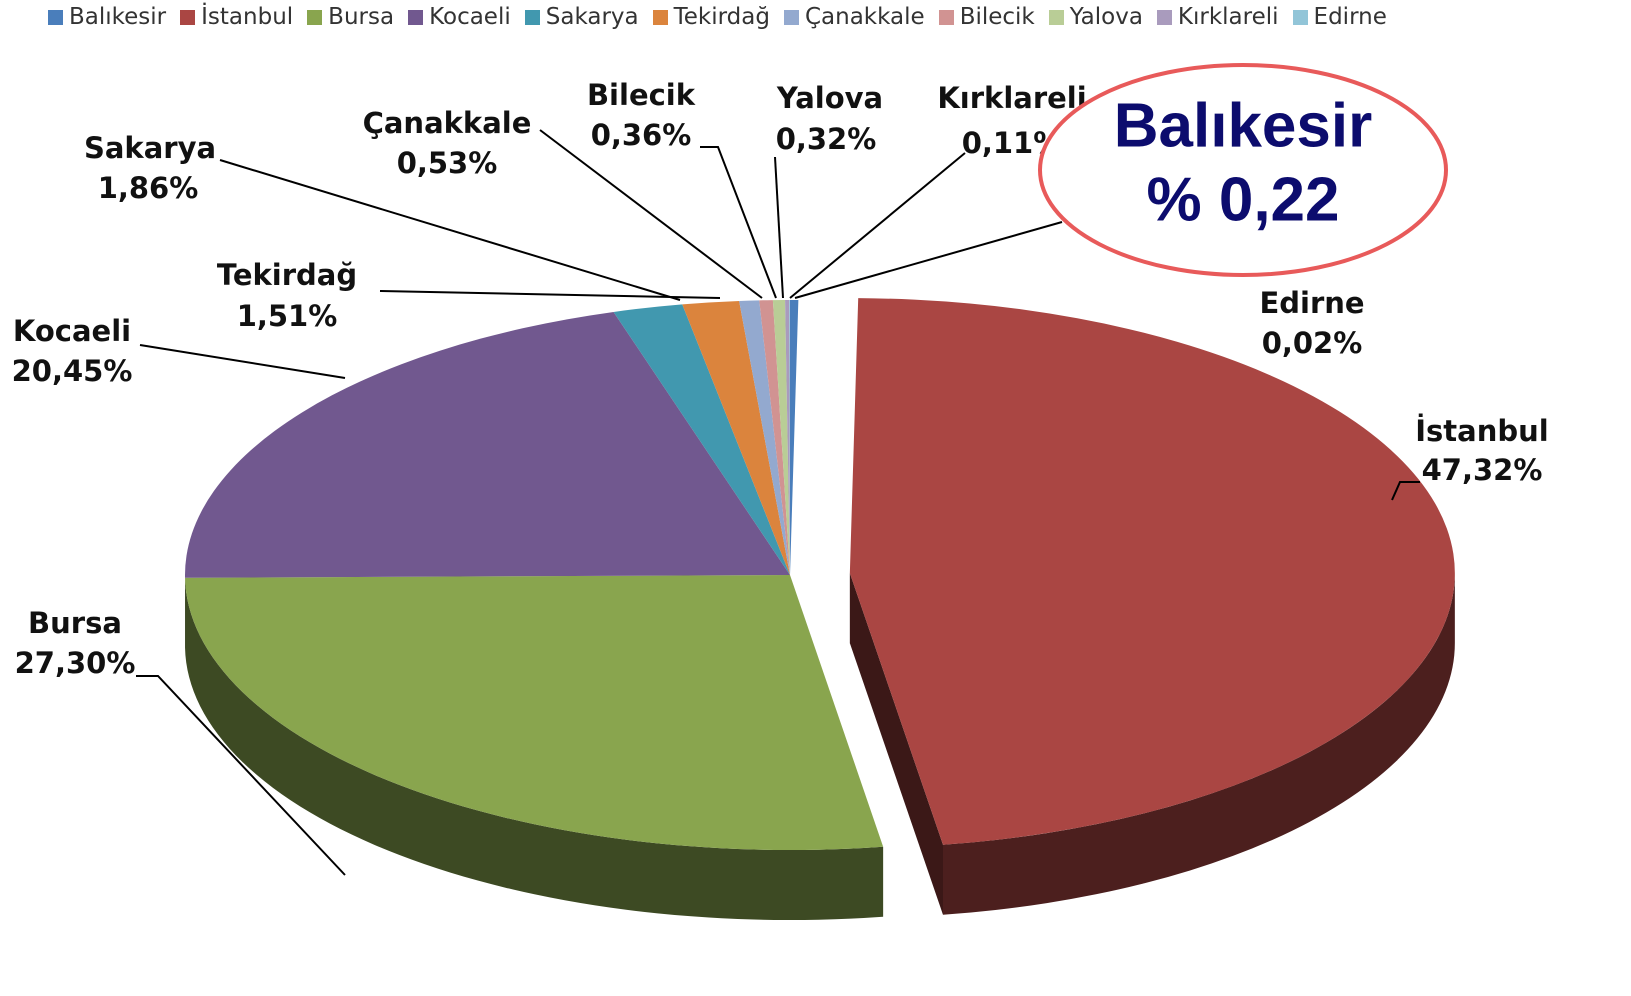  I want to click on legend-label: Edirne, so click(1350, 17).